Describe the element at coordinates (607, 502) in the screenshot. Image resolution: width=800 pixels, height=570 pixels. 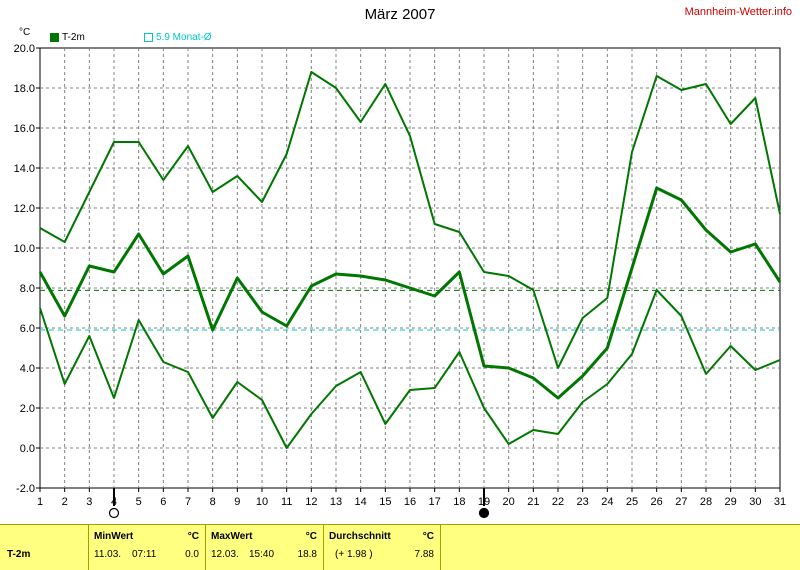
I see `x-tick-label: 24` at that location.